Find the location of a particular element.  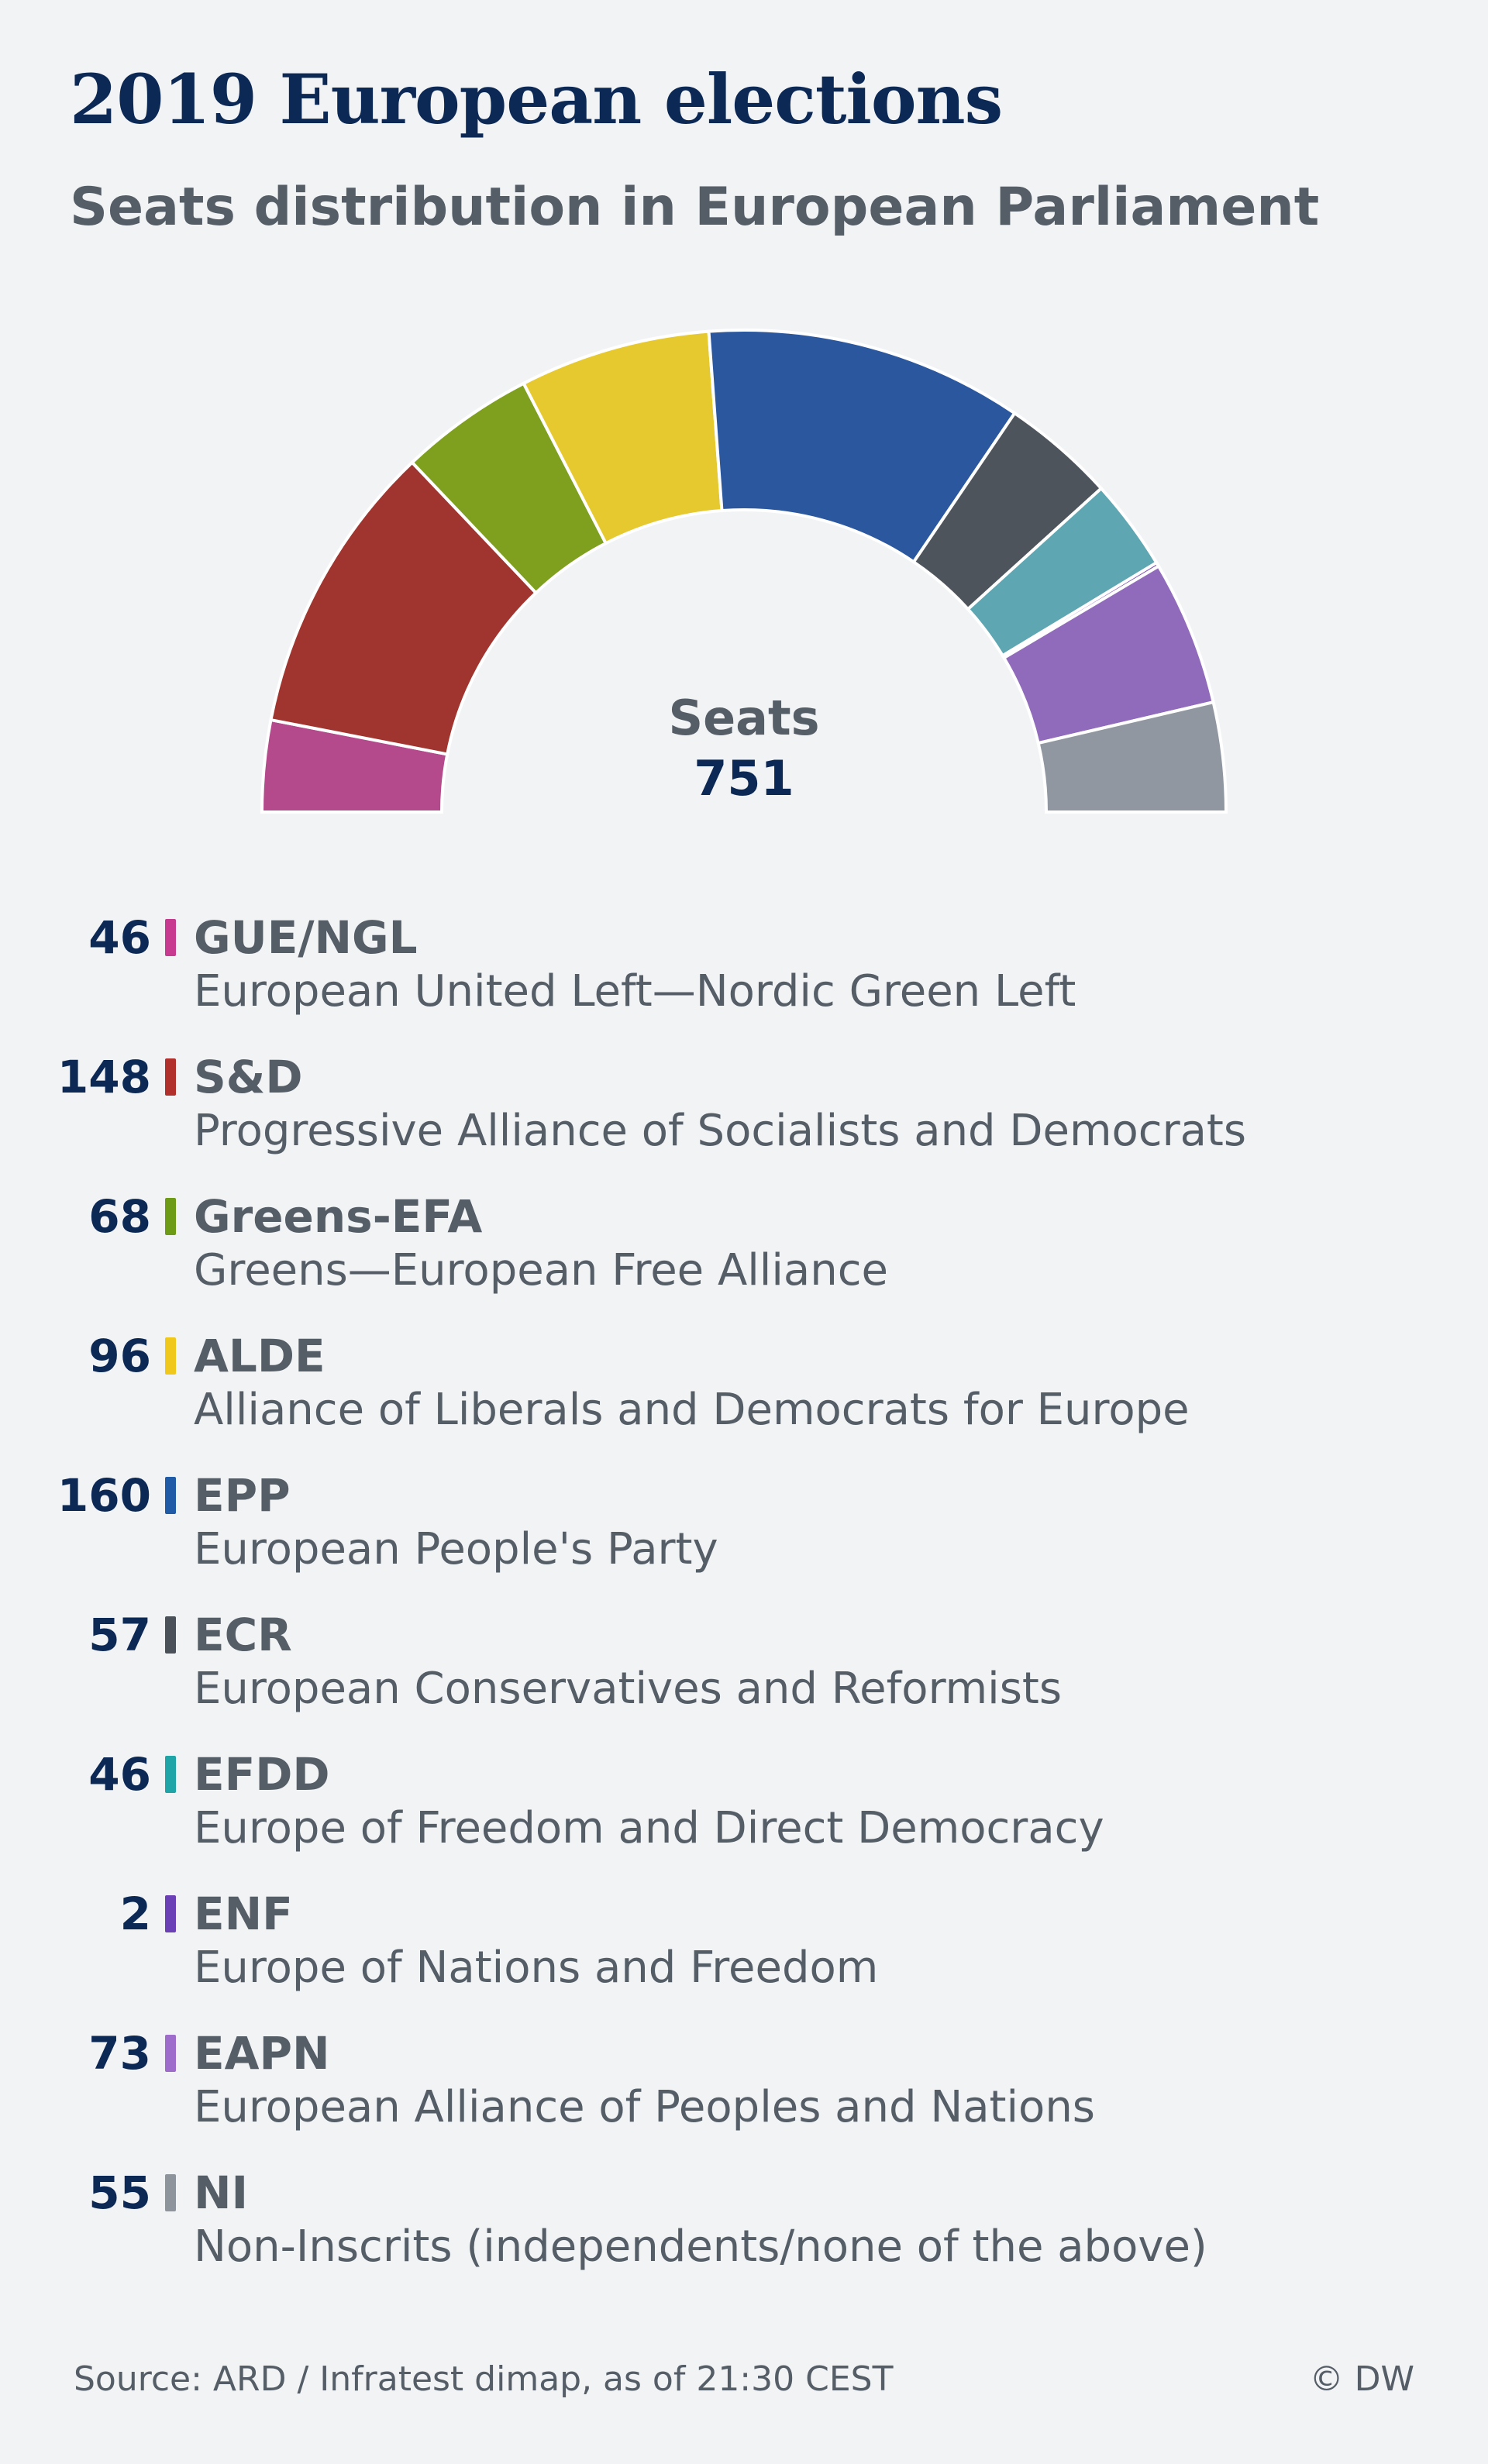

legend-item-enf: 2 ENF Europe of Nations and Freedom is located at coordinates (744, 1952).